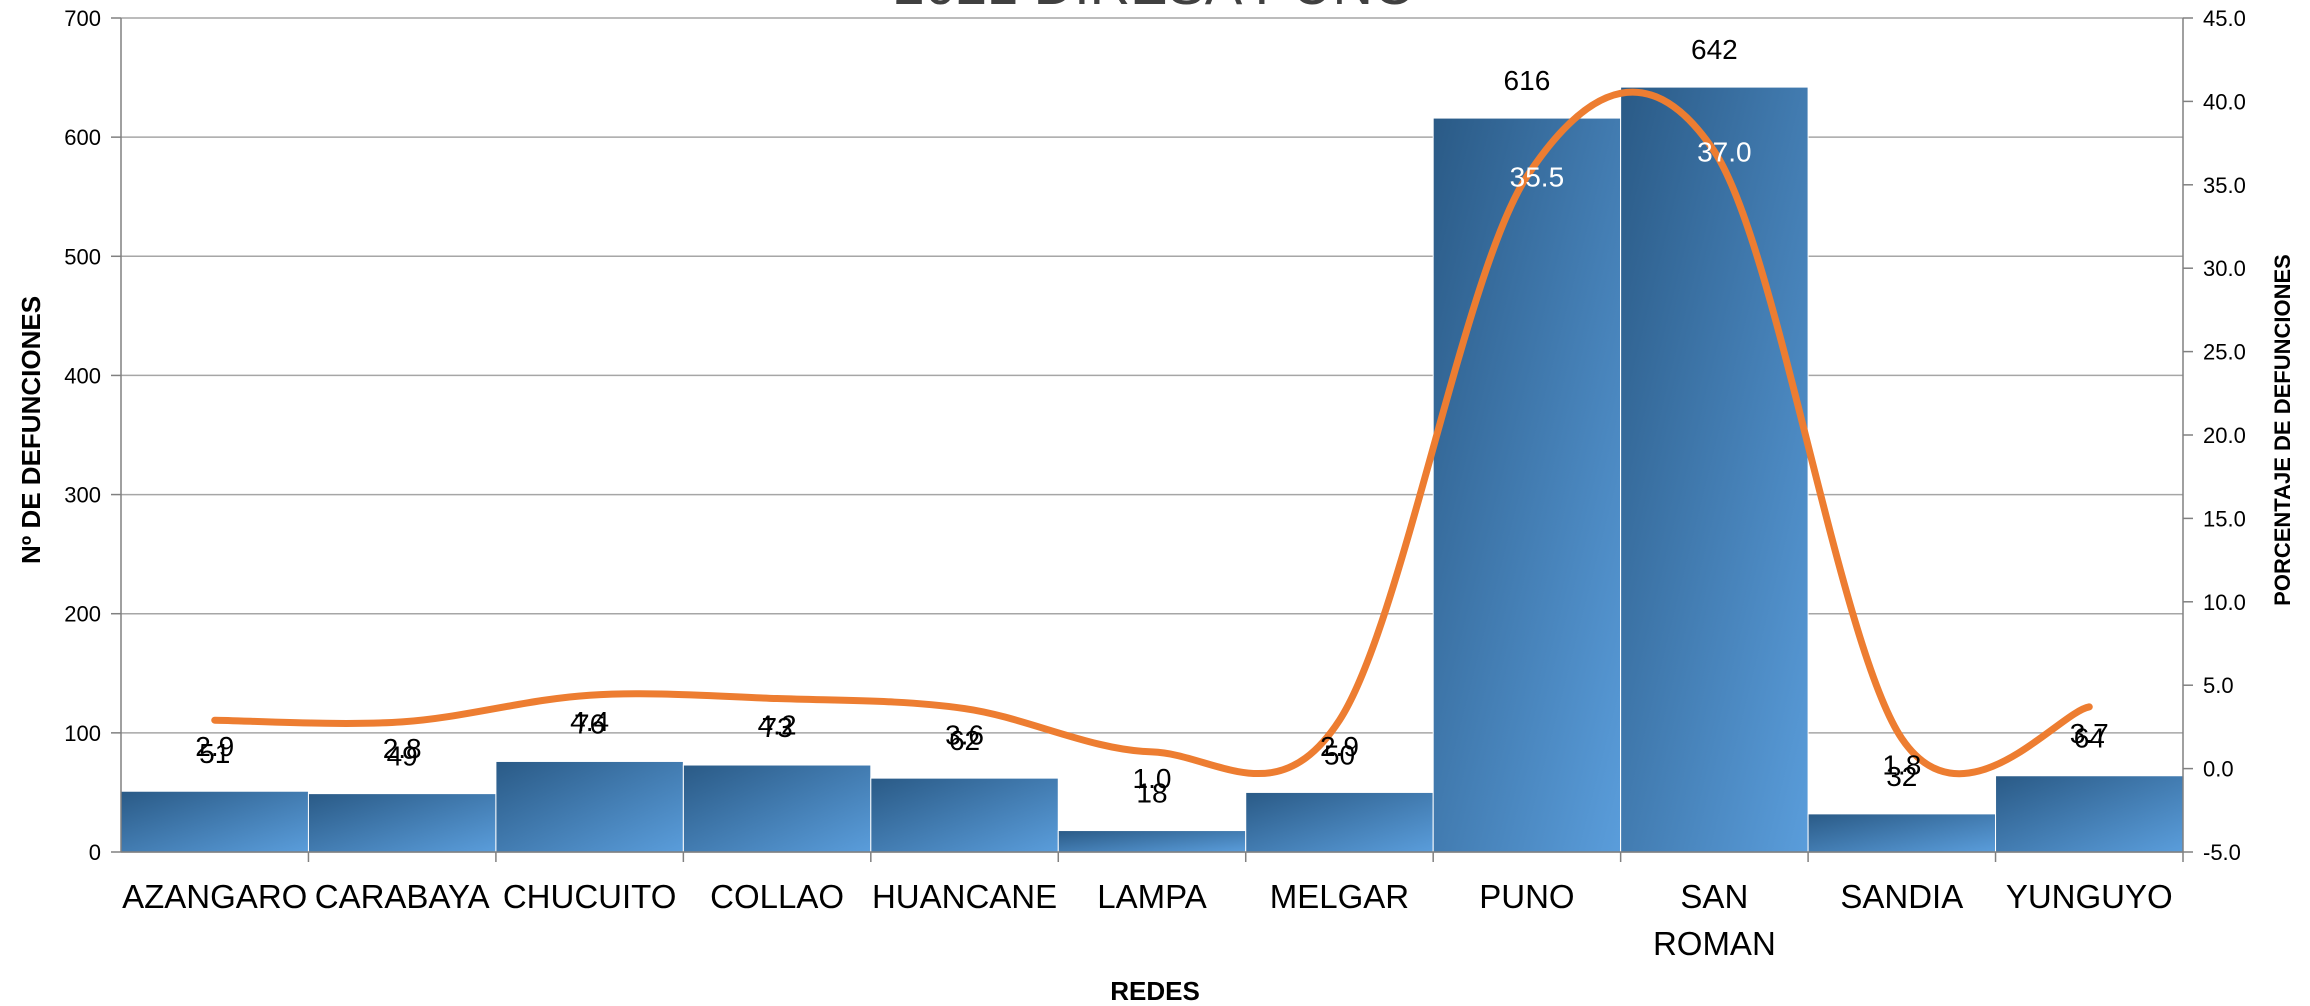  I want to click on x-category-label: SAN, so click(1714, 896).